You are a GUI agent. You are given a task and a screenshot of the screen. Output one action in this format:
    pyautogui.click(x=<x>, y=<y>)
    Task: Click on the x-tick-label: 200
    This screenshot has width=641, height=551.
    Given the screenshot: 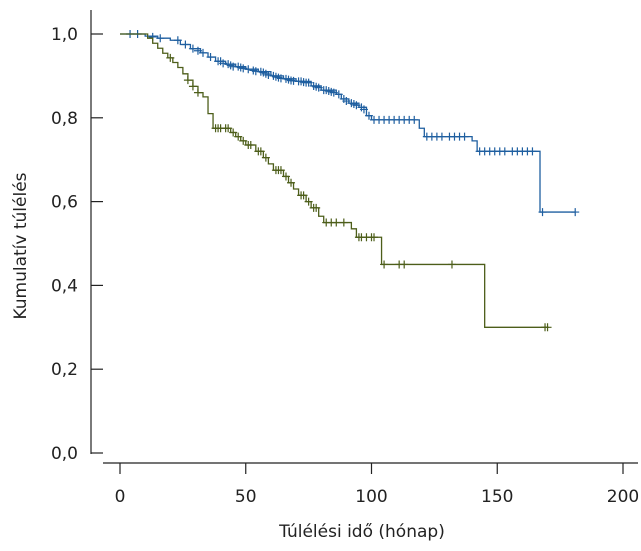 What is the action you would take?
    pyautogui.click(x=623, y=497)
    